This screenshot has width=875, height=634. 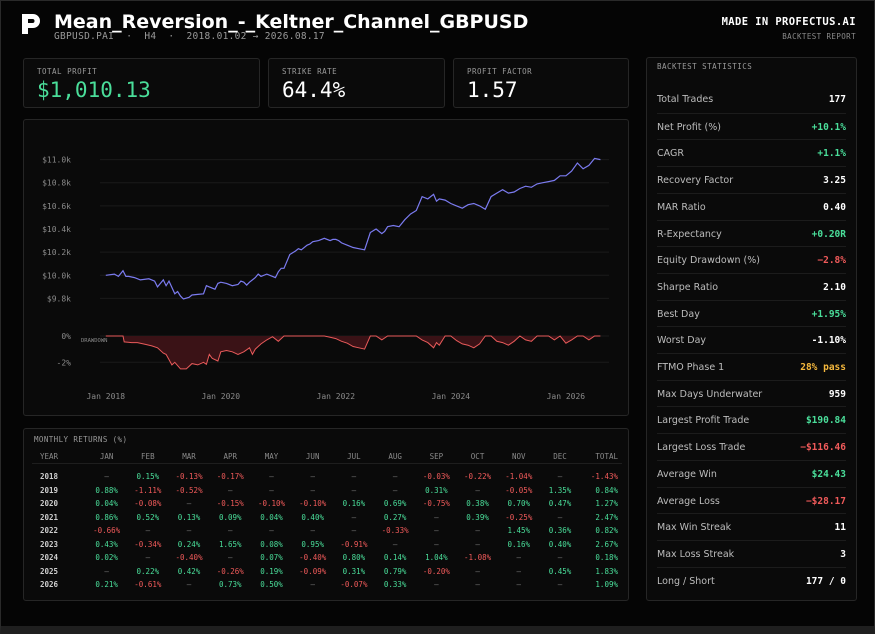 I want to click on return-cell: 0.40%, so click(x=560, y=544).